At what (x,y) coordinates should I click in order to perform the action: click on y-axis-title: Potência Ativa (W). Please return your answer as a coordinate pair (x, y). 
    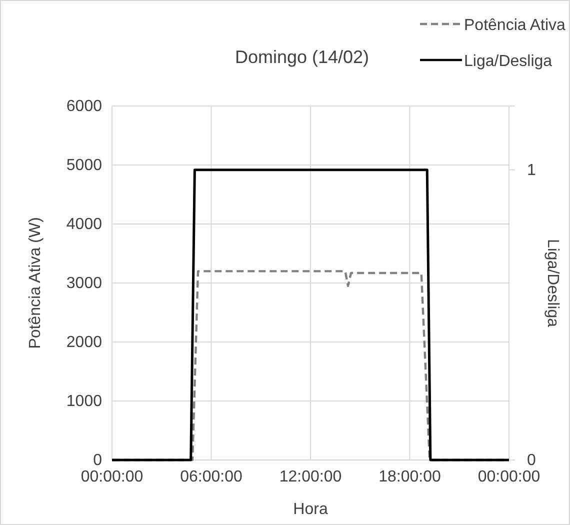
    Looking at the image, I should click on (35, 283).